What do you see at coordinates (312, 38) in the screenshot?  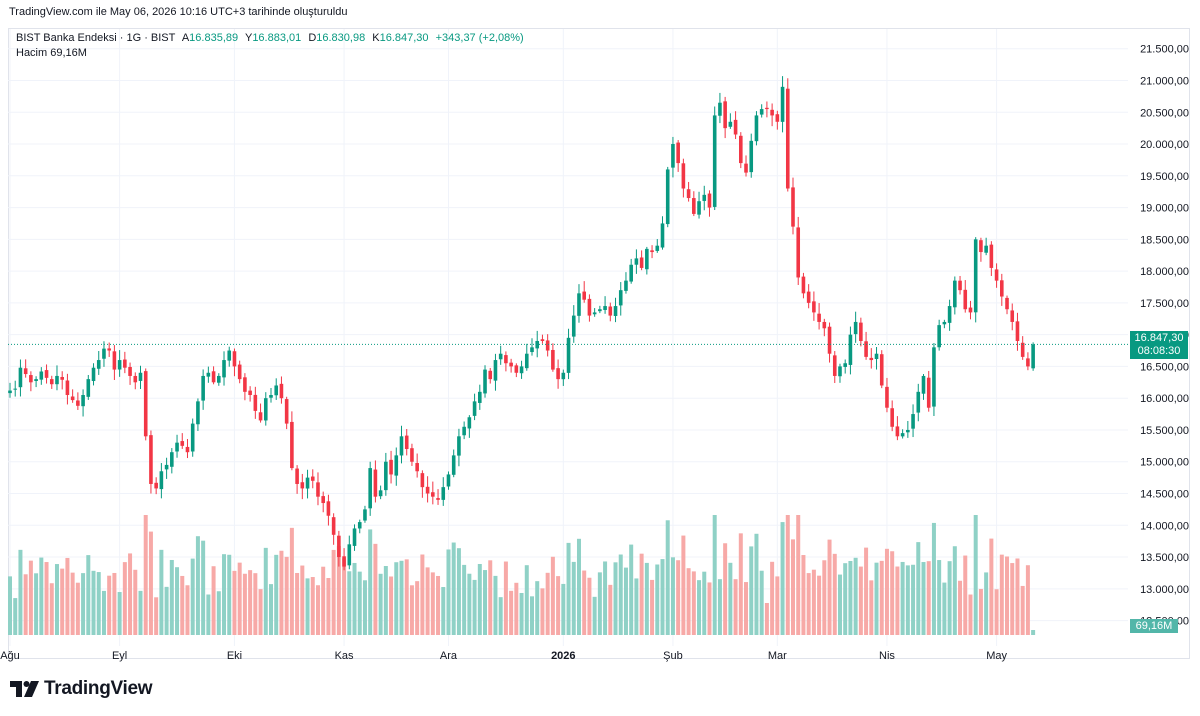 I see `low-label: D` at bounding box center [312, 38].